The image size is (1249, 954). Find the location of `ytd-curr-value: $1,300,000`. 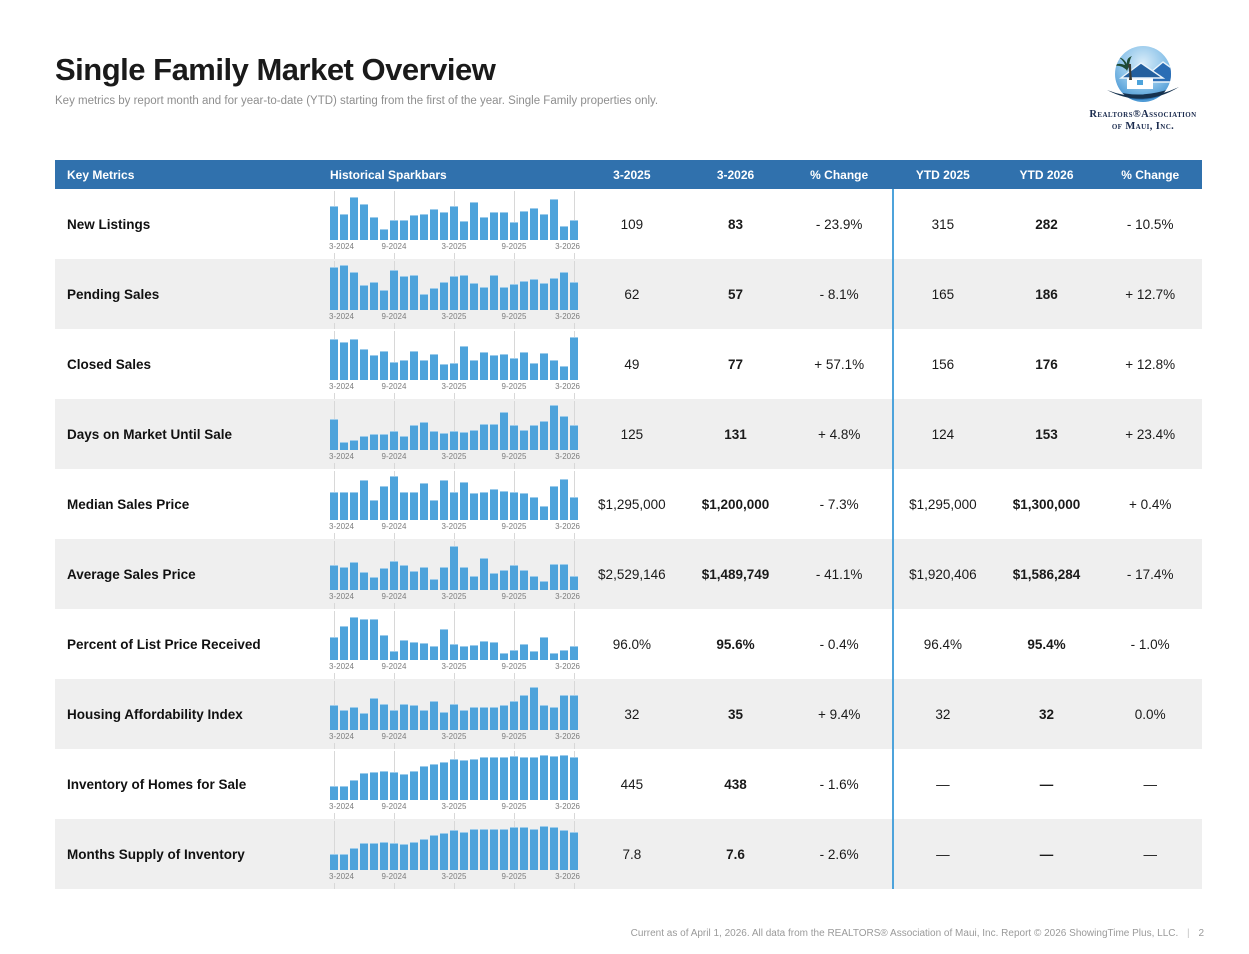

ytd-curr-value: $1,300,000 is located at coordinates (1046, 504).